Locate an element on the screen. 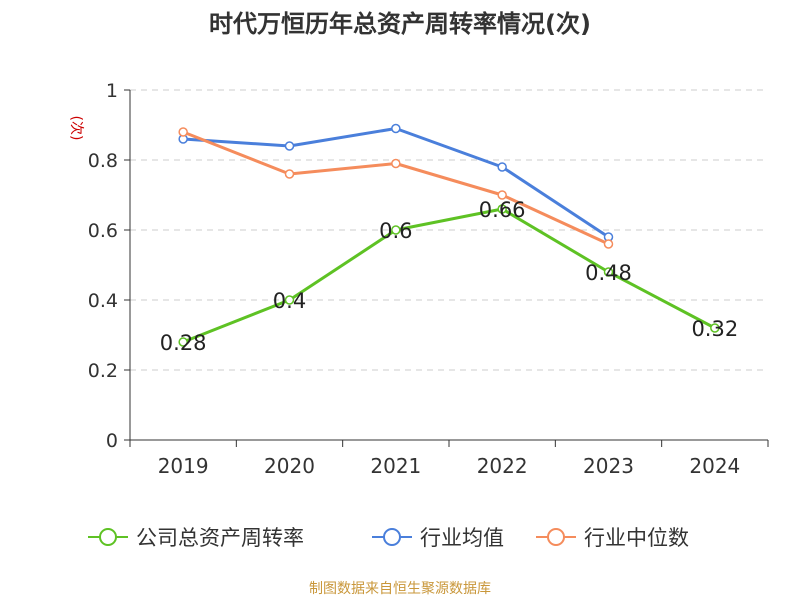  data-label: 0.32 is located at coordinates (714, 329).